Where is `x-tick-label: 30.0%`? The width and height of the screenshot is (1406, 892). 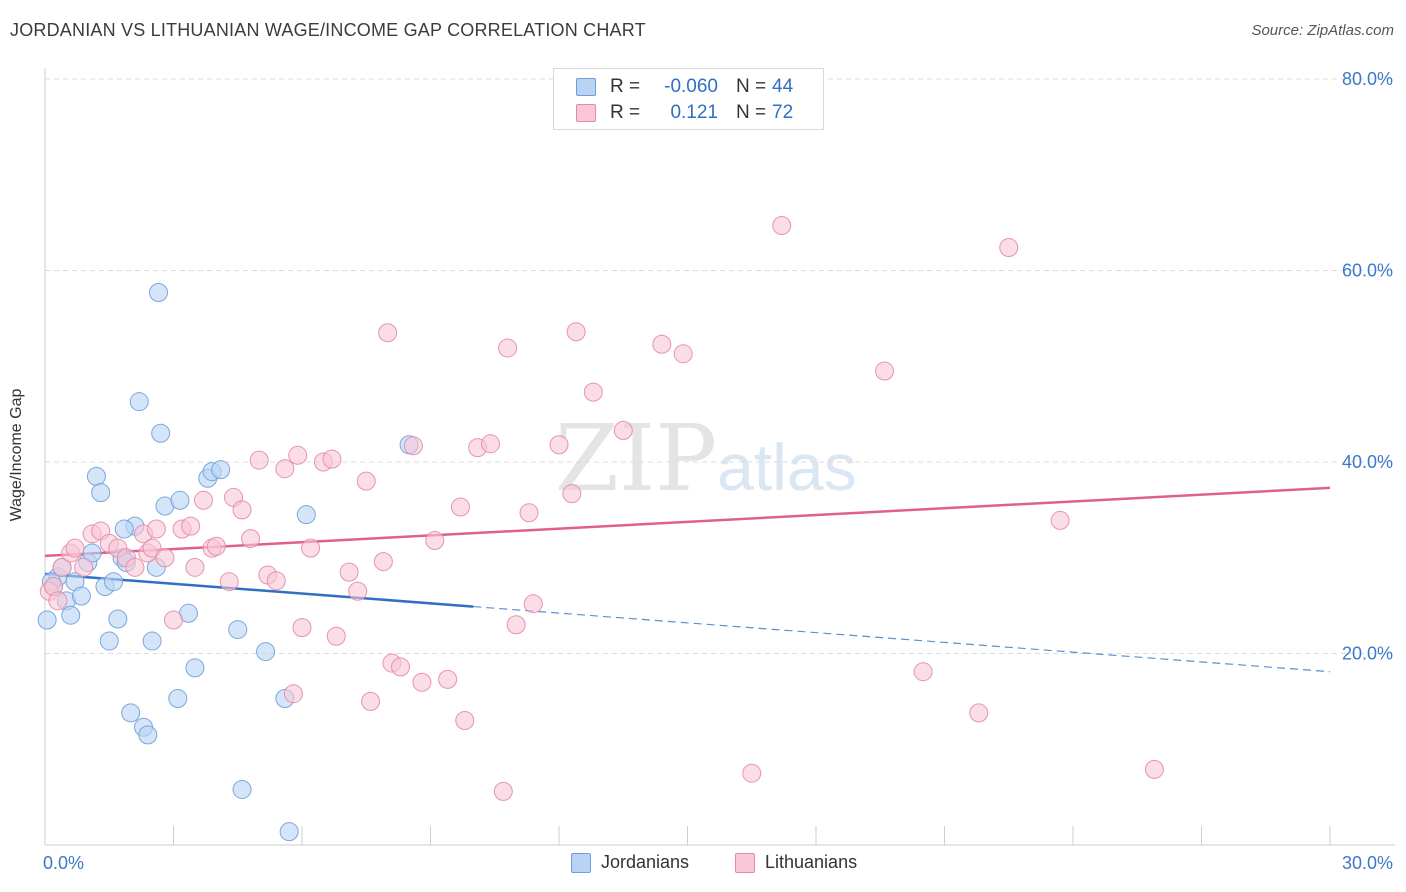 x-tick-label: 30.0% is located at coordinates (1367, 863).